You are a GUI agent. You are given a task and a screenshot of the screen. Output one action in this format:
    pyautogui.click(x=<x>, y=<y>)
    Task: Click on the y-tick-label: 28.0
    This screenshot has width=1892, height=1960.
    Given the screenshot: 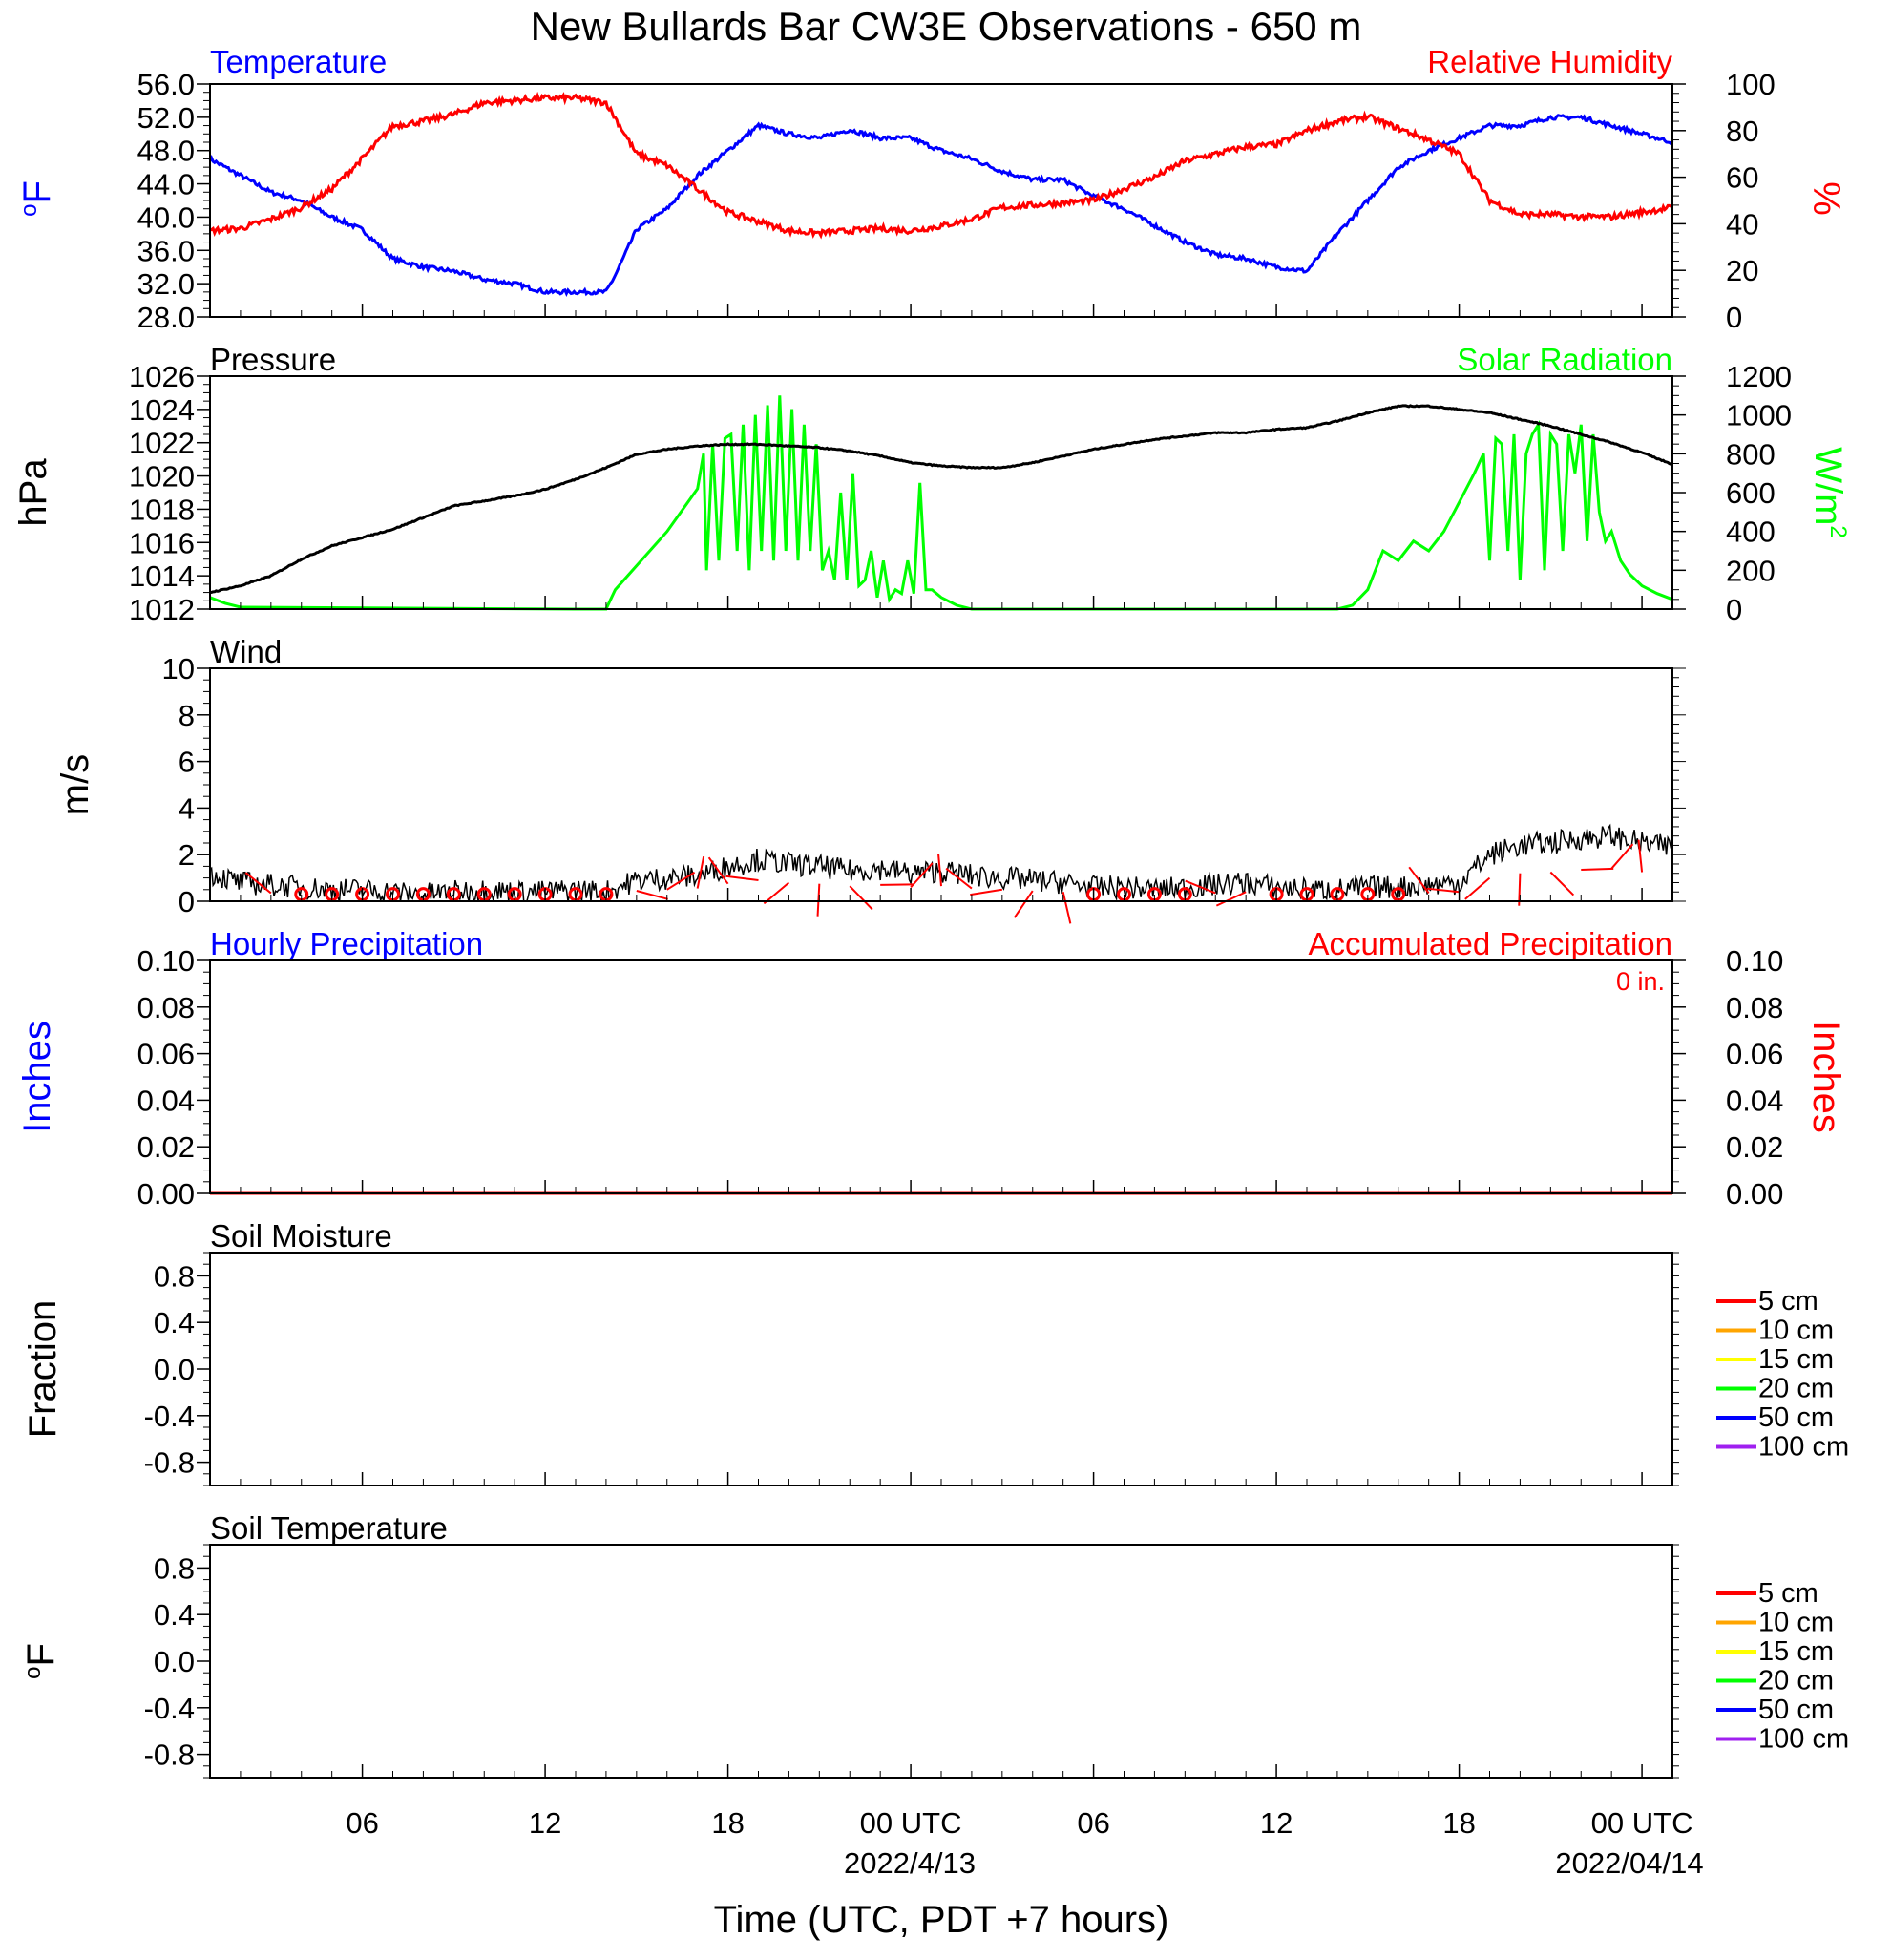 What is the action you would take?
    pyautogui.click(x=166, y=317)
    